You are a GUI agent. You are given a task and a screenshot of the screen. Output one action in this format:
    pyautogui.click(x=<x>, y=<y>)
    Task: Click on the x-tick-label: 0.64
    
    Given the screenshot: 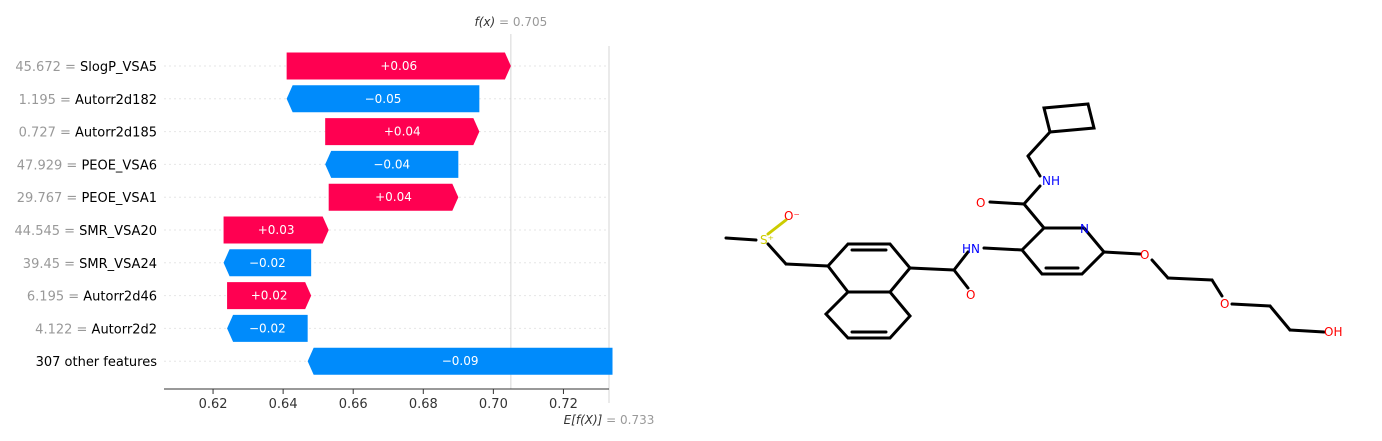 What is the action you would take?
    pyautogui.click(x=283, y=404)
    